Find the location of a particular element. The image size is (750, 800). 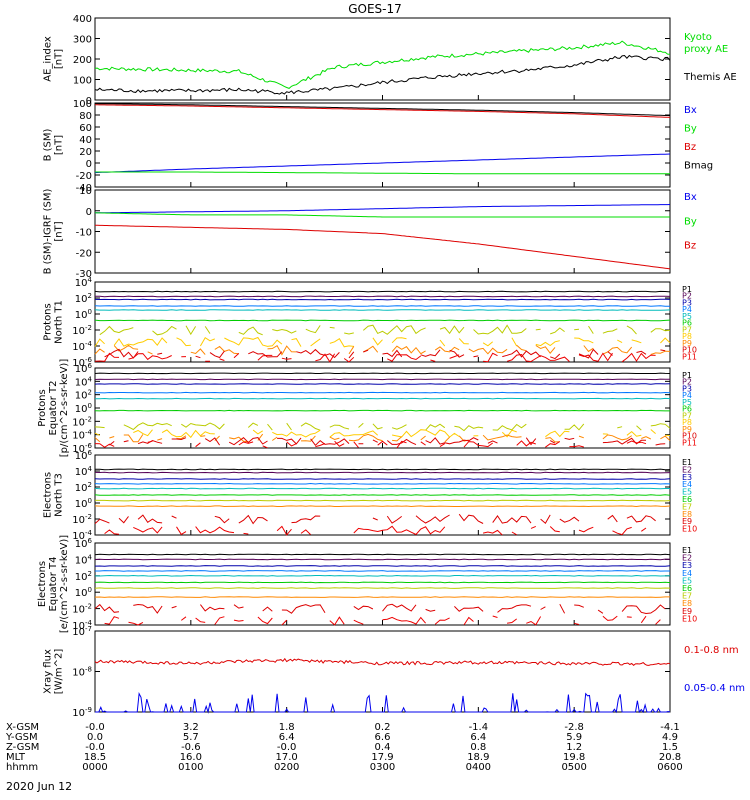

legend-label: Kyoto is located at coordinates (698, 37).